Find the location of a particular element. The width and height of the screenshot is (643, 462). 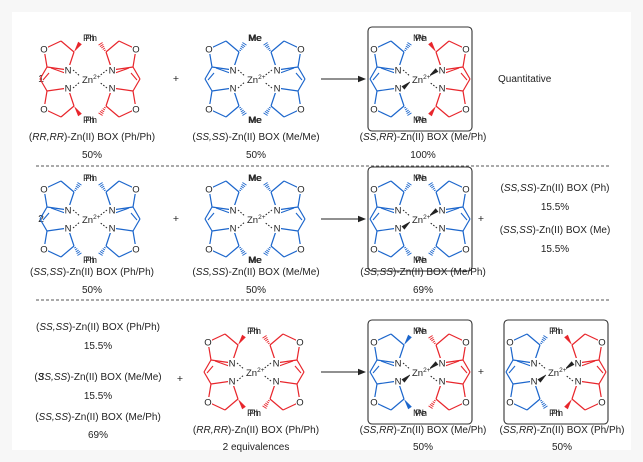

row-1-reactant-b-name: (SS,SS)-Zn(II) BOX (Me/Me) is located at coordinates (255, 137).